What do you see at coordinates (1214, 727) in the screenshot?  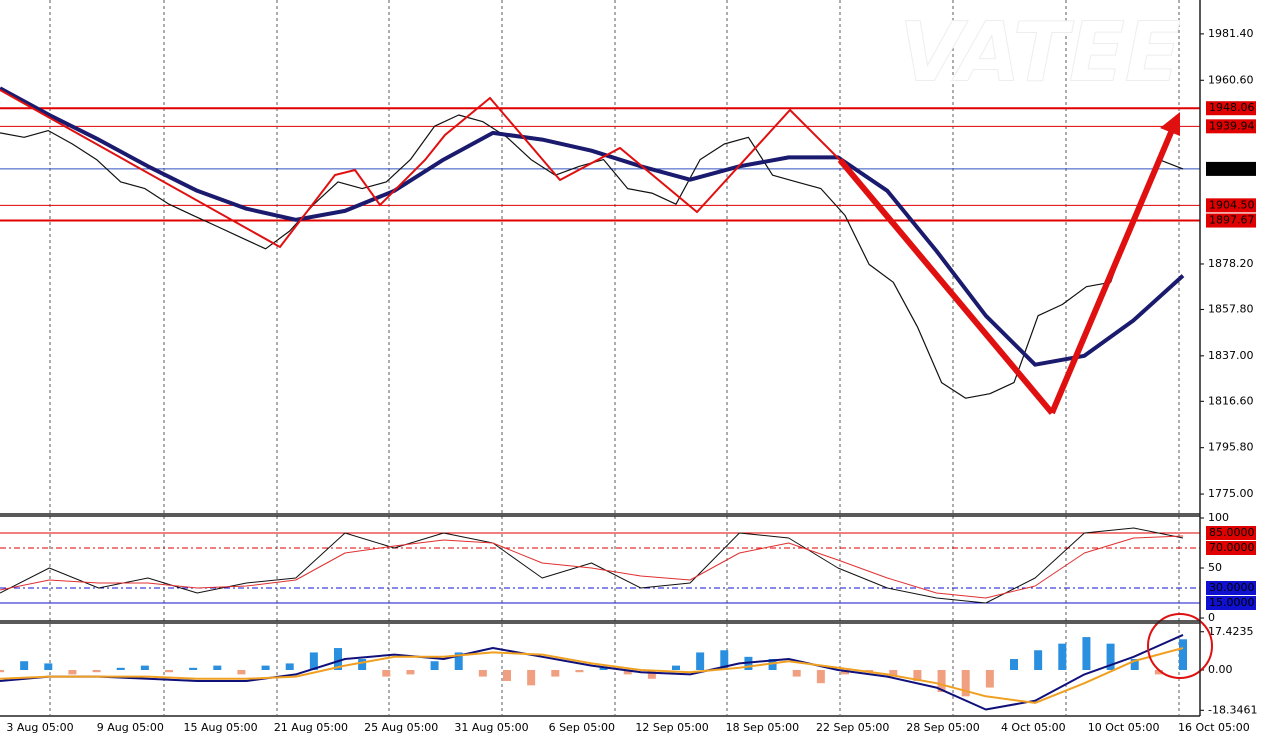 I see `x-tick-label: 16 Oct 05:00` at bounding box center [1214, 727].